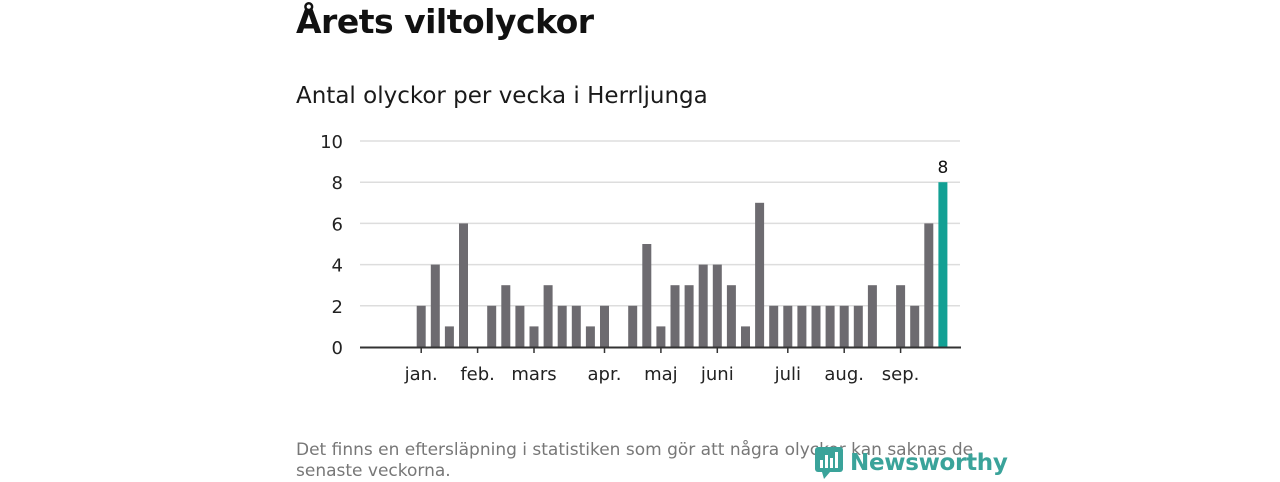 The width and height of the screenshot is (1280, 482). What do you see at coordinates (929, 463) in the screenshot?
I see `brand-name: Newsworthy` at bounding box center [929, 463].